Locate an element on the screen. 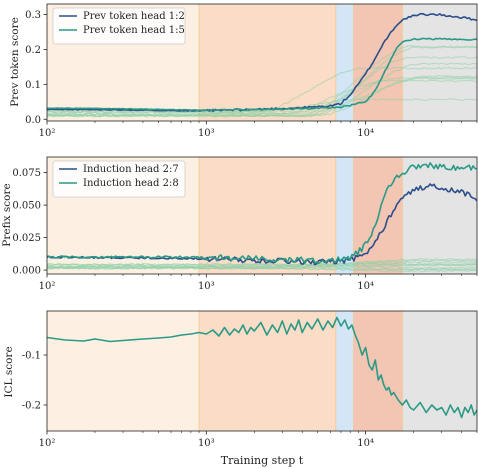  y-axis-label: Prev token score is located at coordinates (15, 62).